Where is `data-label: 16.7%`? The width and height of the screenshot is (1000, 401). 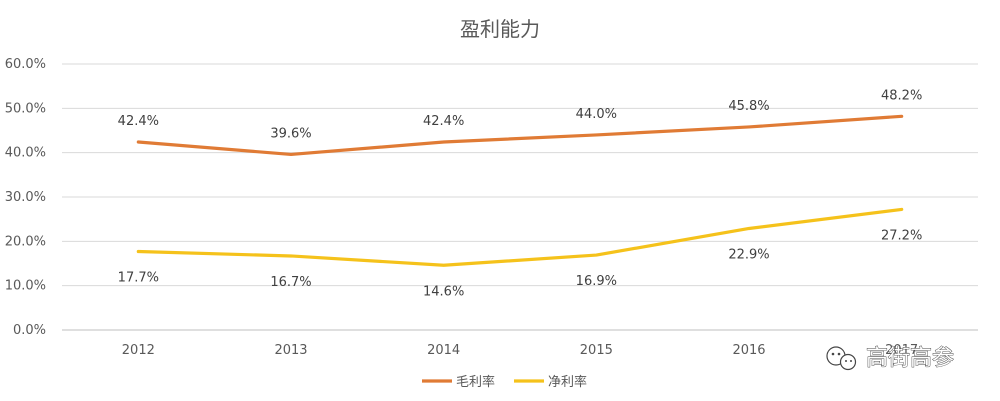
data-label: 16.7% is located at coordinates (290, 282).